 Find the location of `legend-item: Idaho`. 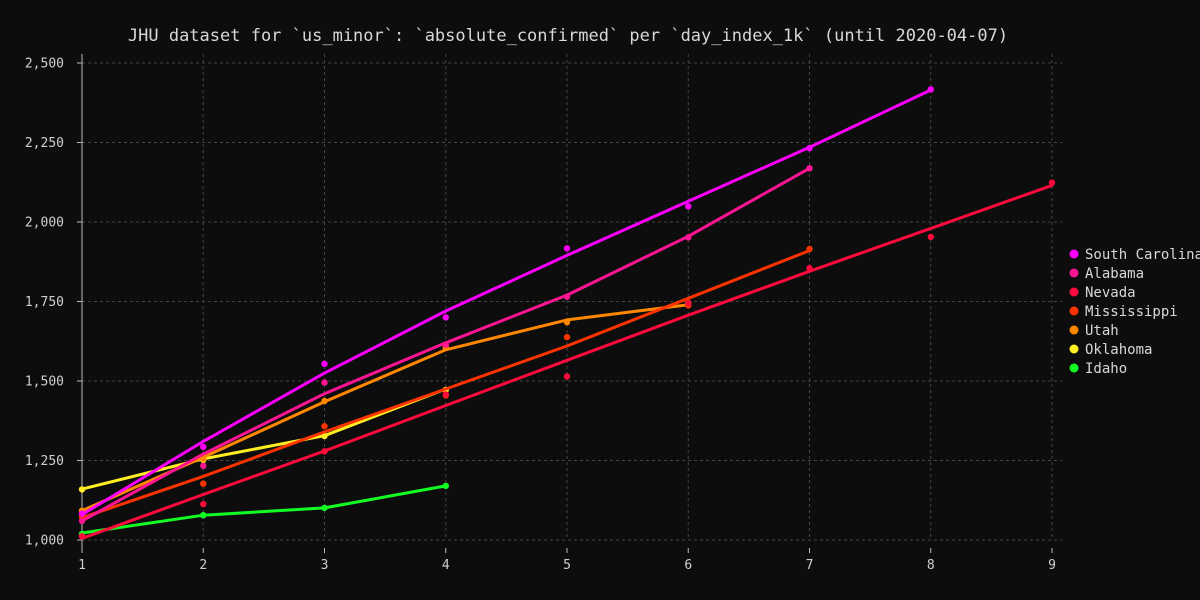

legend-item: Idaho is located at coordinates (1098, 369).